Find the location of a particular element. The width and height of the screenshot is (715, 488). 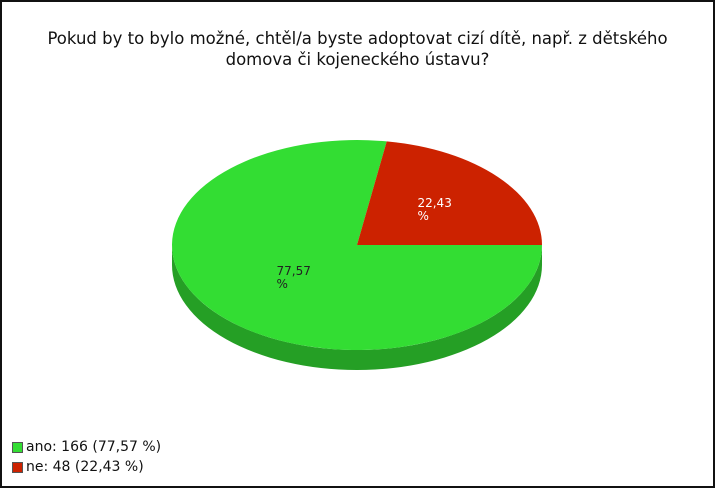

value-label: 22,43 % is located at coordinates (434, 209).